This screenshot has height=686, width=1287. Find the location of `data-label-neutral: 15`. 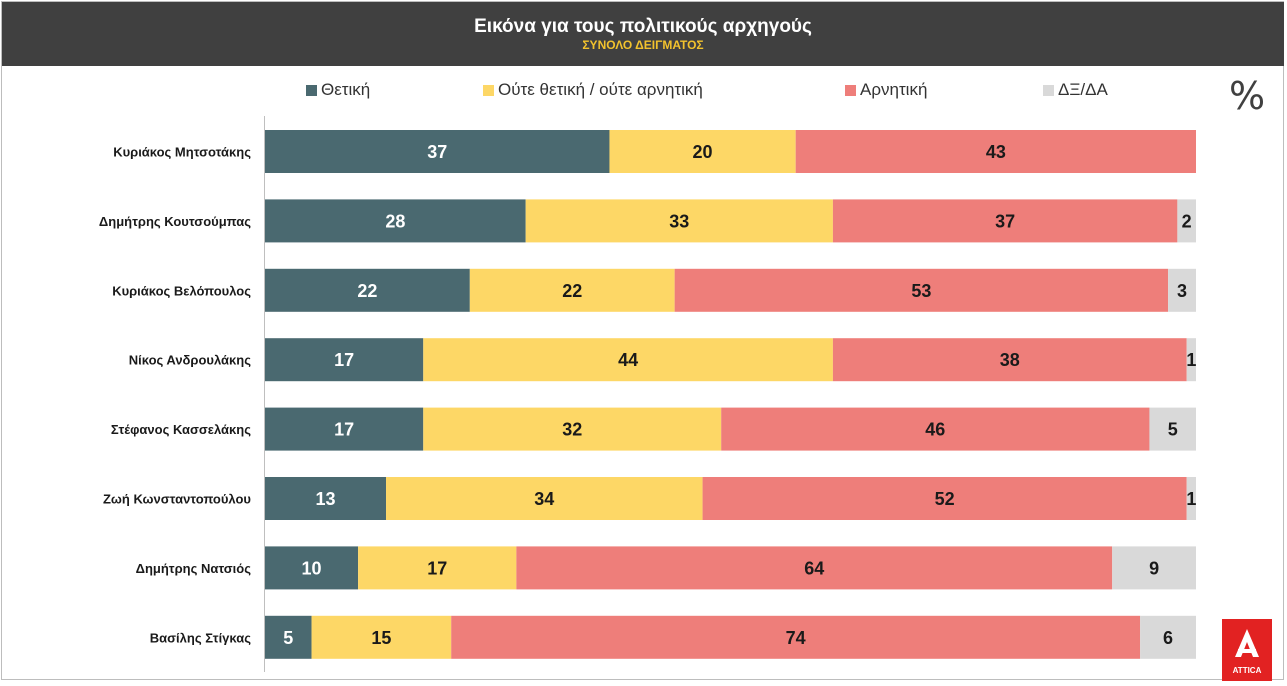

data-label-neutral: 15 is located at coordinates (381, 638).